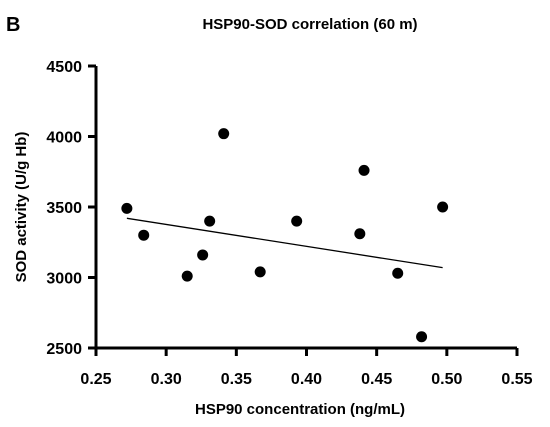 This screenshot has width=550, height=427. I want to click on x-axis-ticks: 0.25 0.30 0.35 0.40 0.45 0.50 0.55, so click(306, 368).